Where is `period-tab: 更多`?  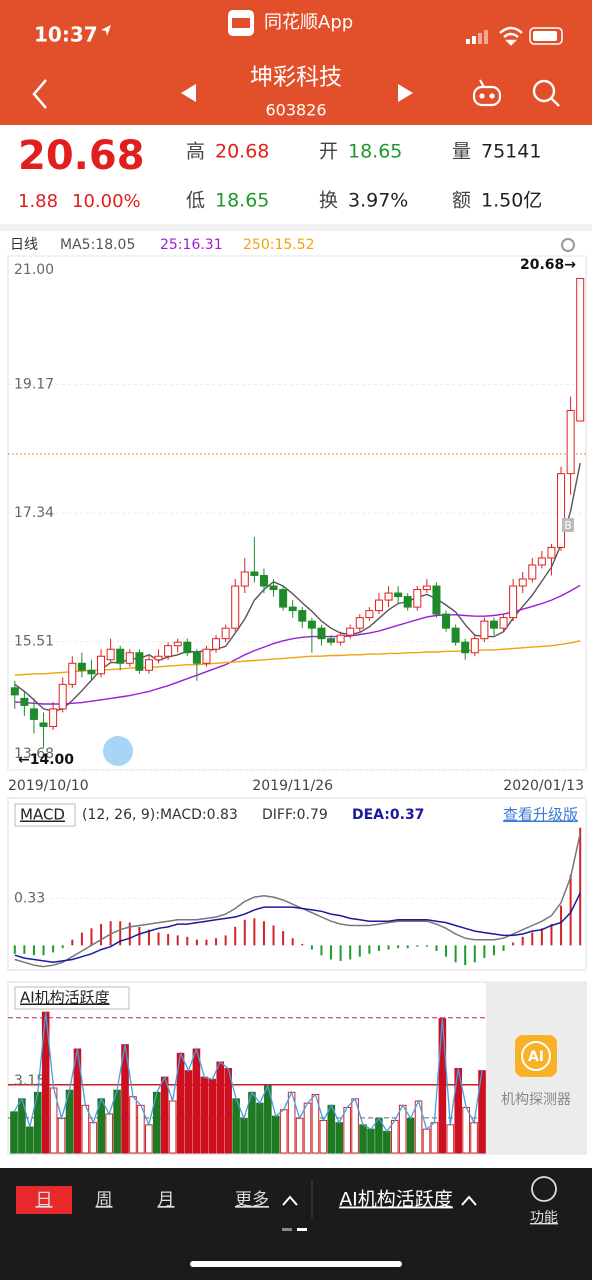
period-tab: 更多 is located at coordinates (252, 1200).